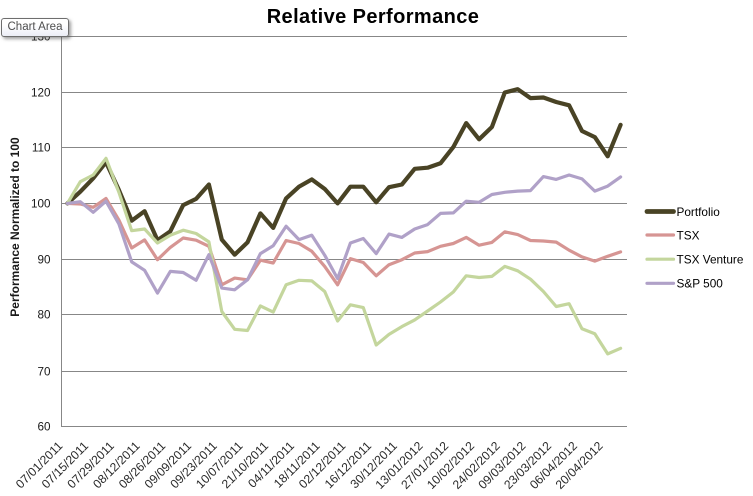 The image size is (753, 496). I want to click on svg-text: 120, so click(41, 93).